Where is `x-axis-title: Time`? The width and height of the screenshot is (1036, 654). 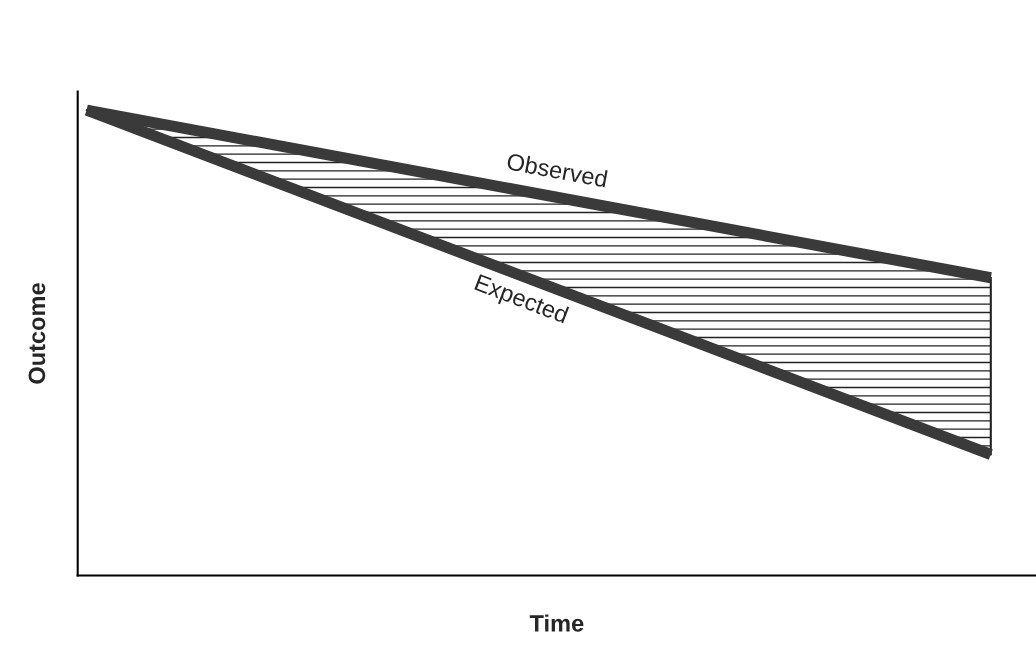 x-axis-title: Time is located at coordinates (556, 623).